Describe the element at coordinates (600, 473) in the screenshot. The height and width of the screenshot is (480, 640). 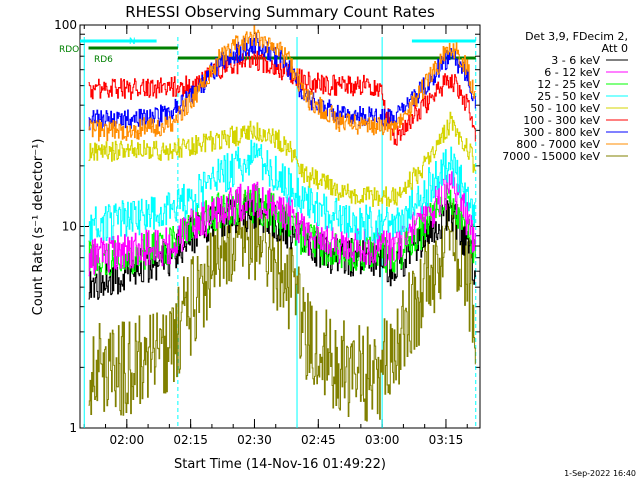
I see `timestamp-label: 1-Sep-2022 16:40` at that location.